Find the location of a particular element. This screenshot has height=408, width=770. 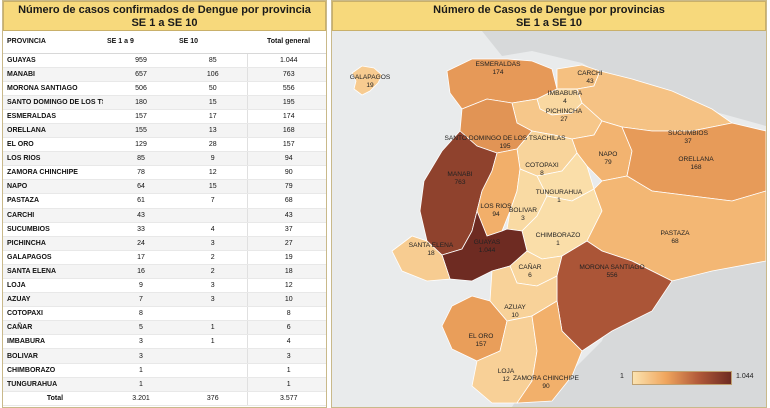

cell-se1-9: 24 is located at coordinates (139, 243).